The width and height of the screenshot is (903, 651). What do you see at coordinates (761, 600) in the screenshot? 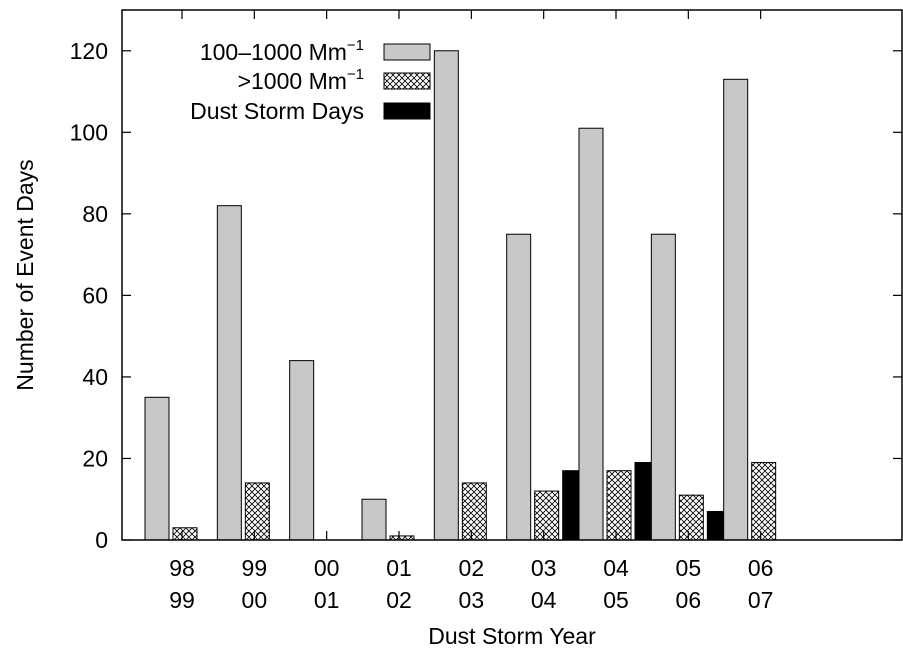
I see `x-tick-label: 07` at bounding box center [761, 600].